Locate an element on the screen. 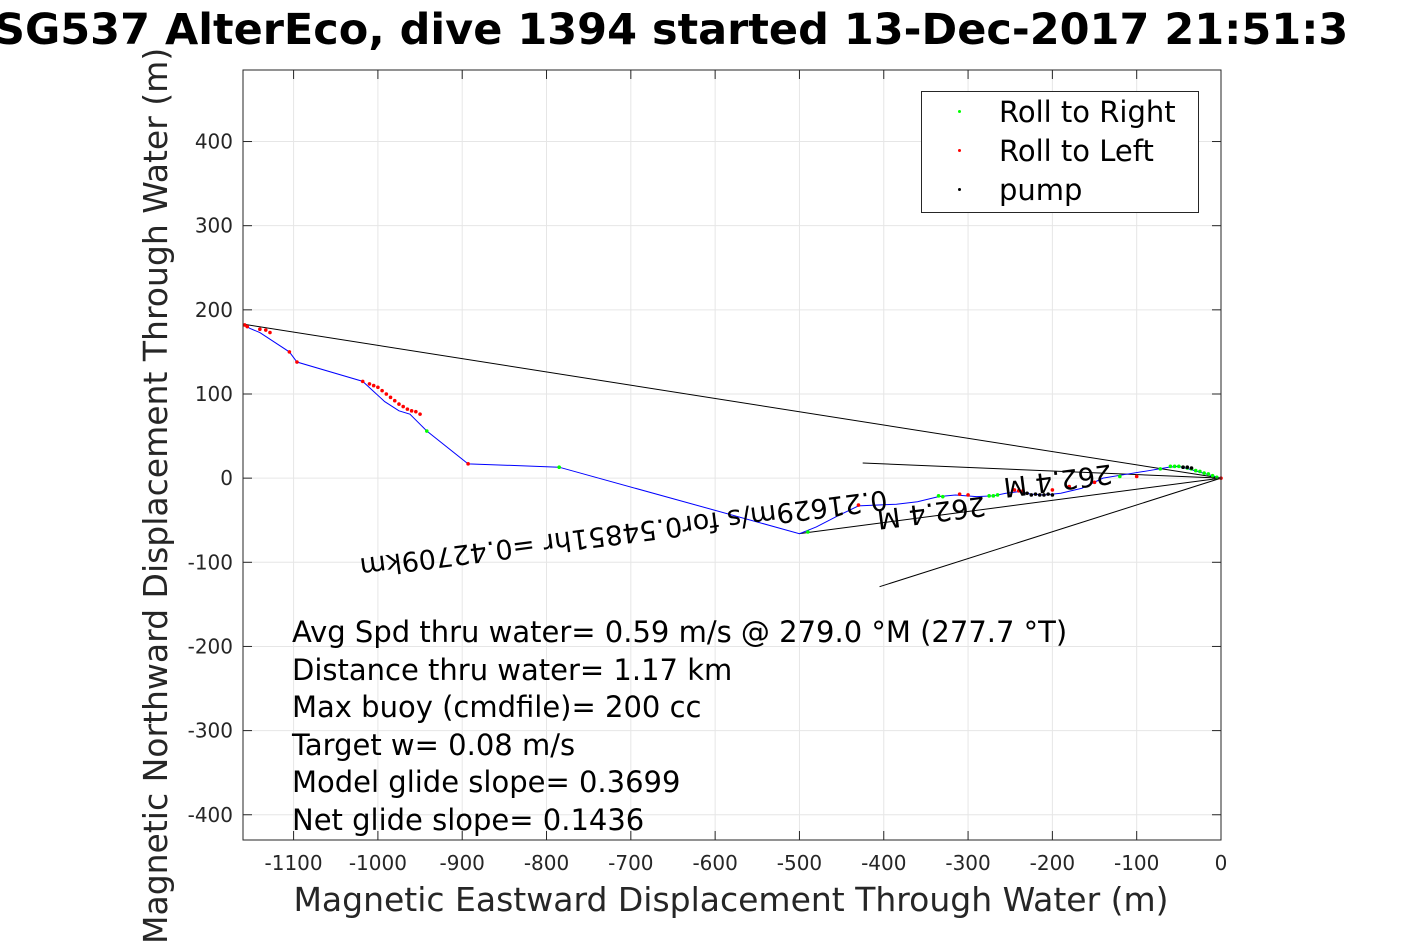 The width and height of the screenshot is (1417, 945). y-tick-label: -400 is located at coordinates (210, 815).